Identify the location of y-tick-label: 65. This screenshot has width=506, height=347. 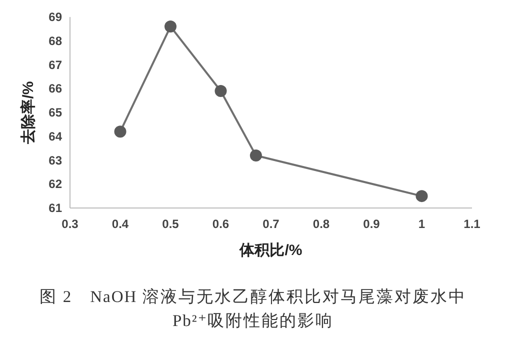
(55, 113).